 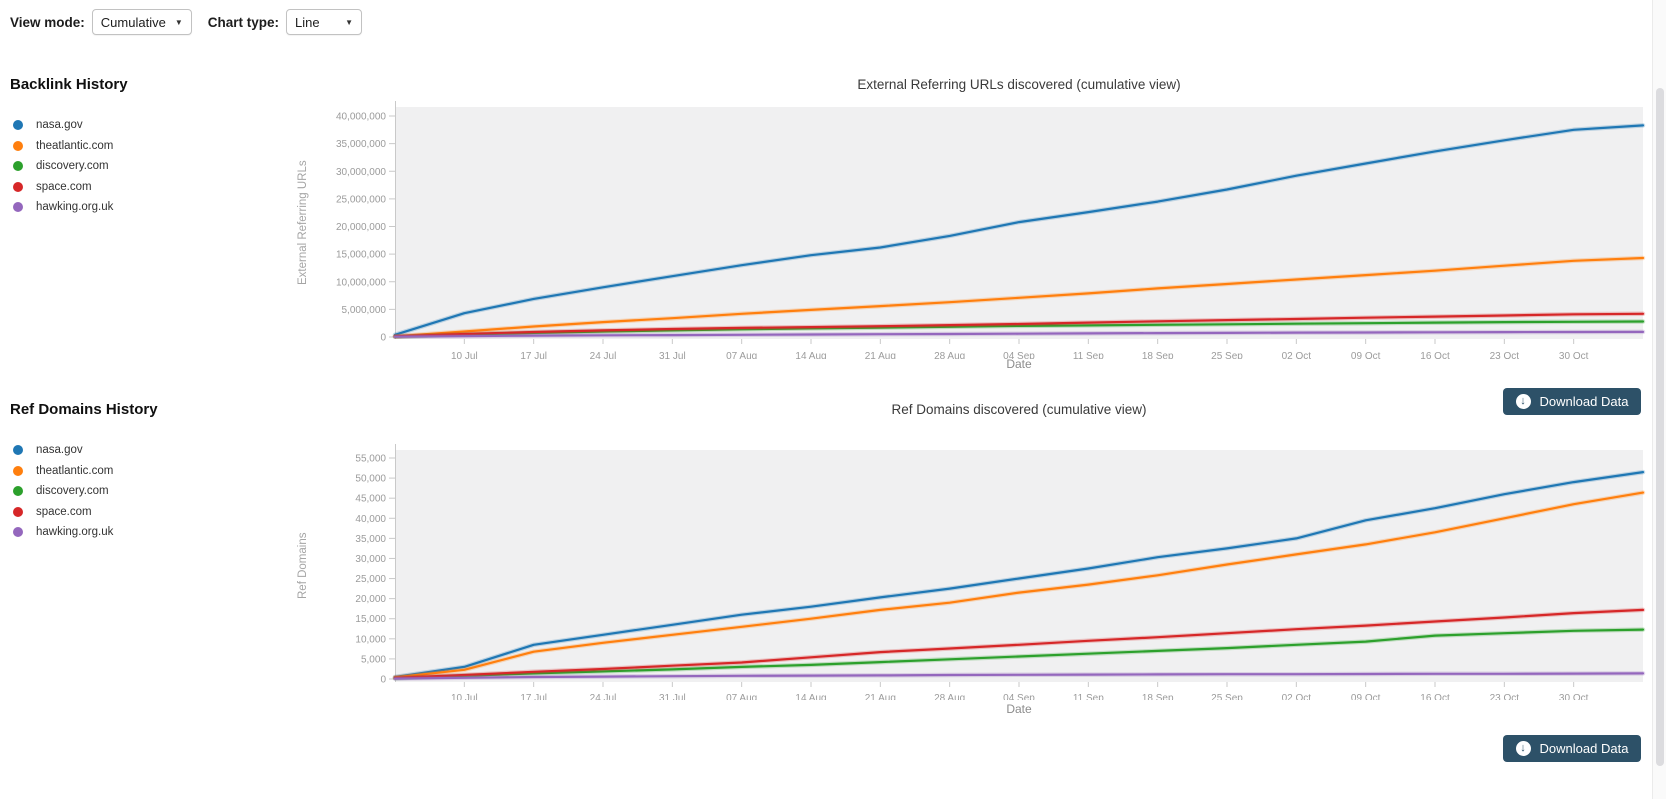 What do you see at coordinates (810, 696) in the screenshot?
I see `svg-text: 14 Aug` at bounding box center [810, 696].